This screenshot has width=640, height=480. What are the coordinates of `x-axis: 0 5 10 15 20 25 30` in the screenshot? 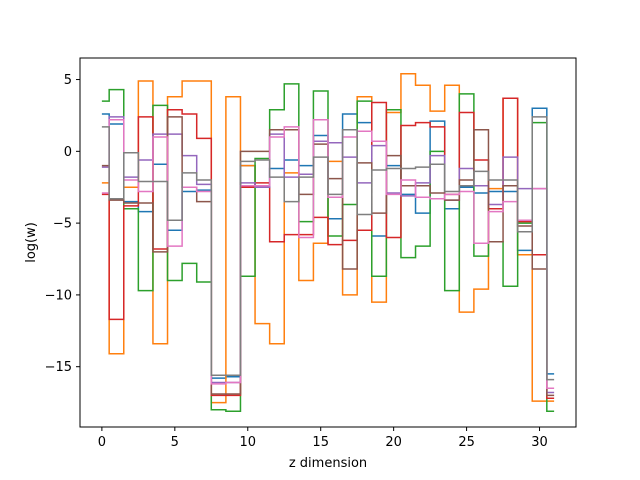 It's located at (323, 438).